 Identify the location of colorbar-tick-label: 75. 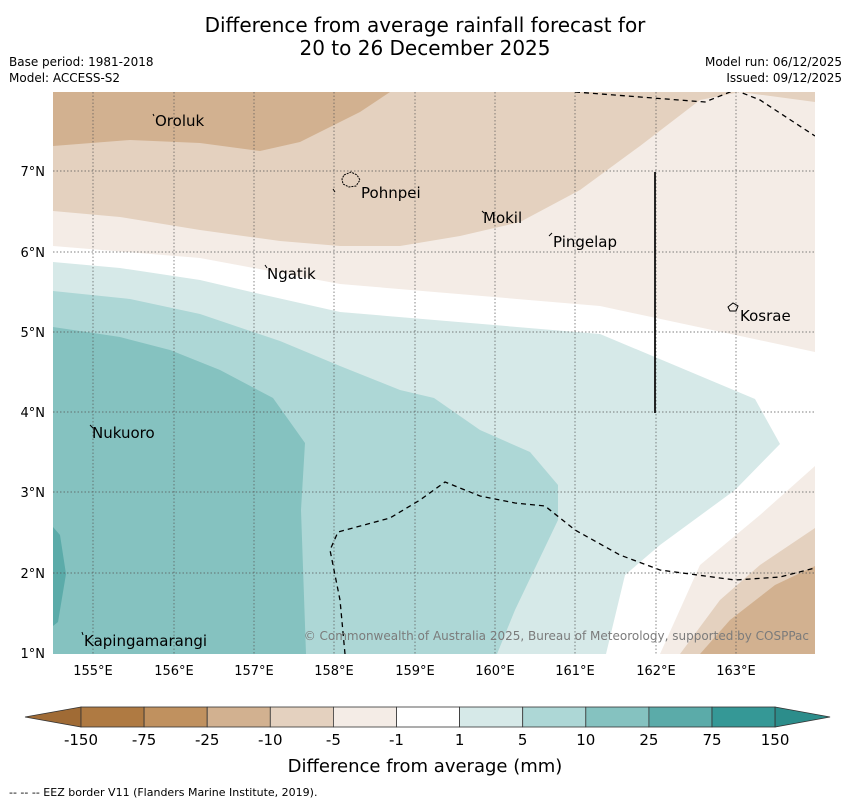
(711, 740).